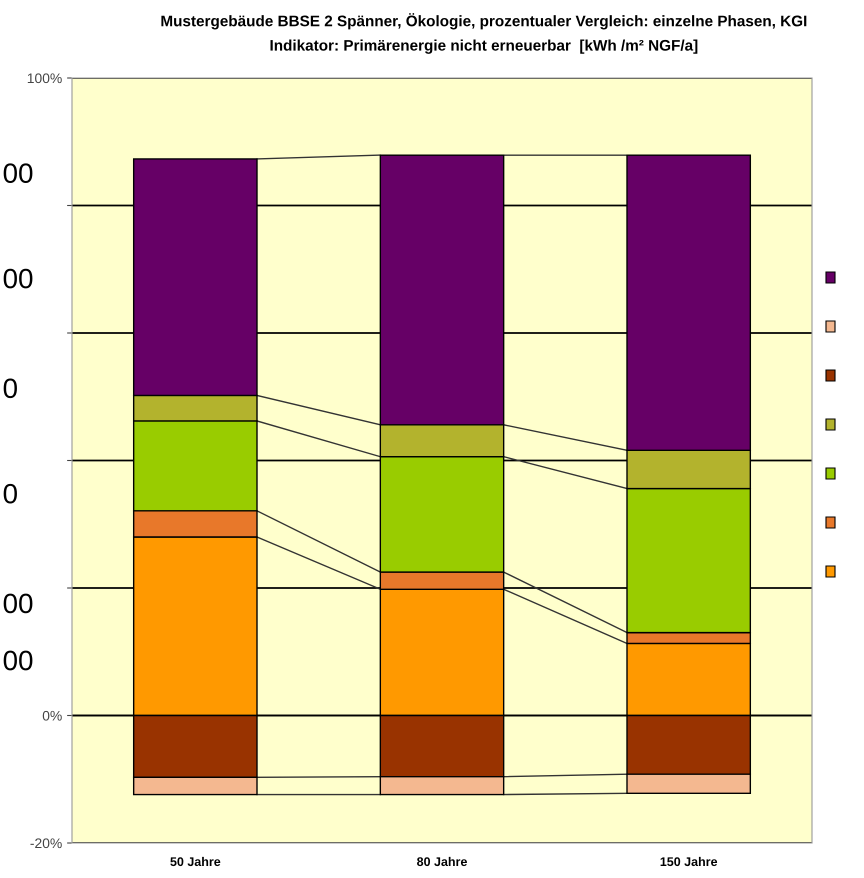  What do you see at coordinates (46, 843) in the screenshot?
I see `y-tick-label: -20%` at bounding box center [46, 843].